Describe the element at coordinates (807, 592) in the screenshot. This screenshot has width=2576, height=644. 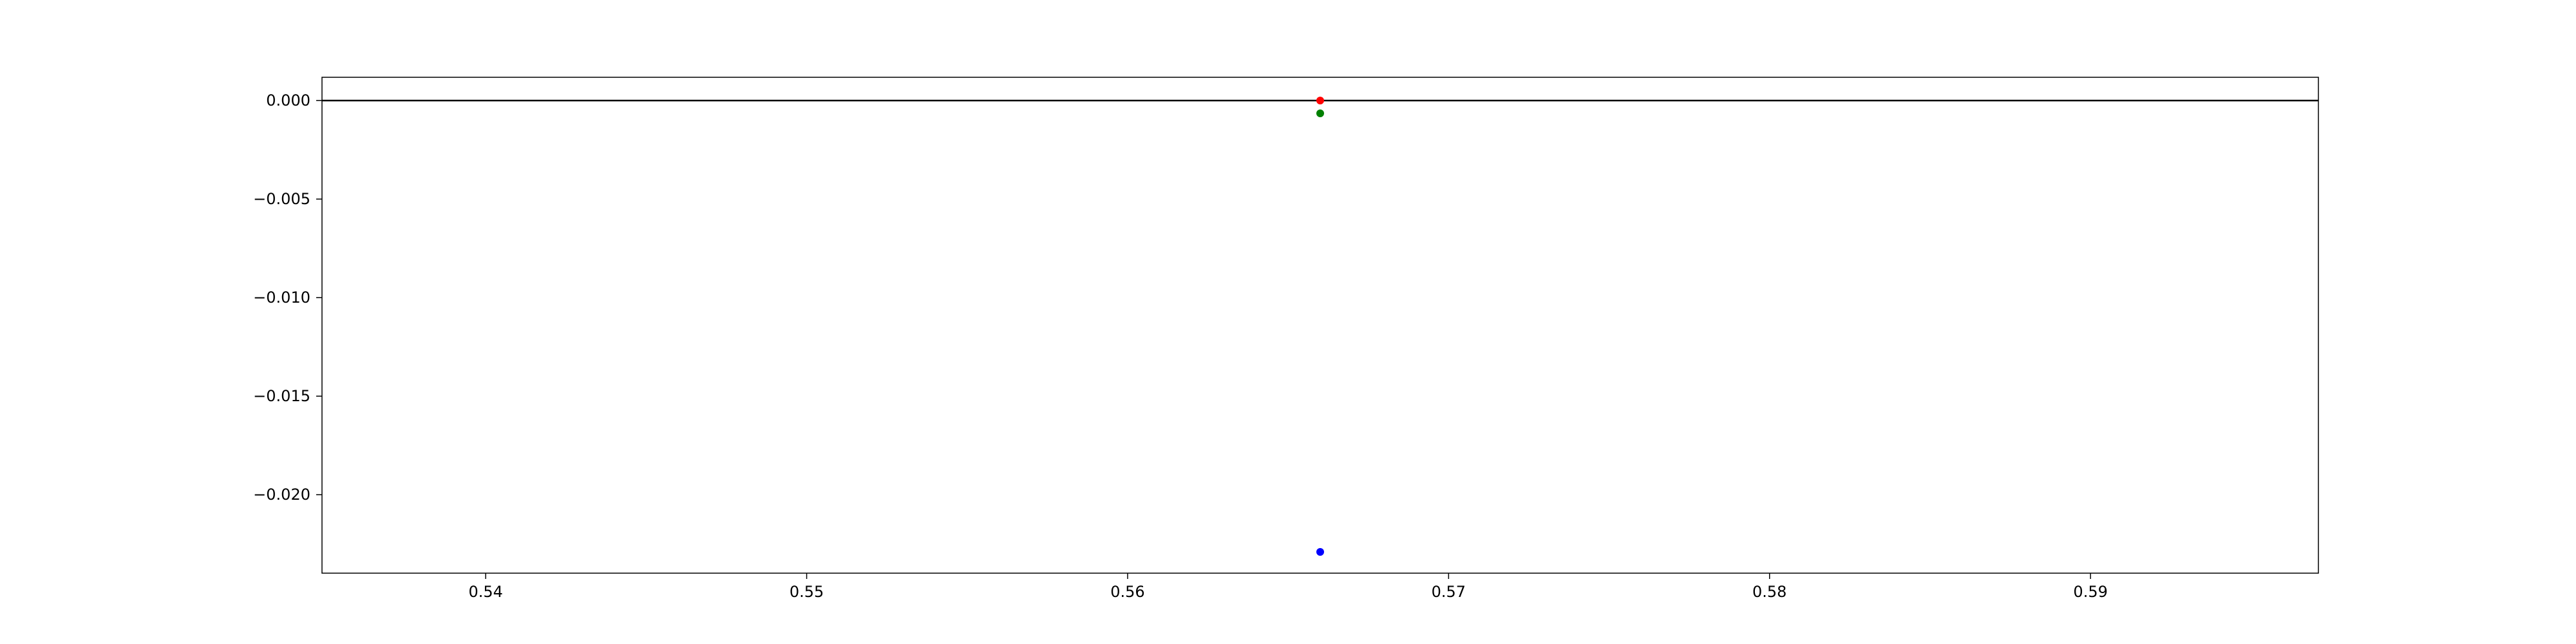
I see `x-tick-label: 0.55` at that location.